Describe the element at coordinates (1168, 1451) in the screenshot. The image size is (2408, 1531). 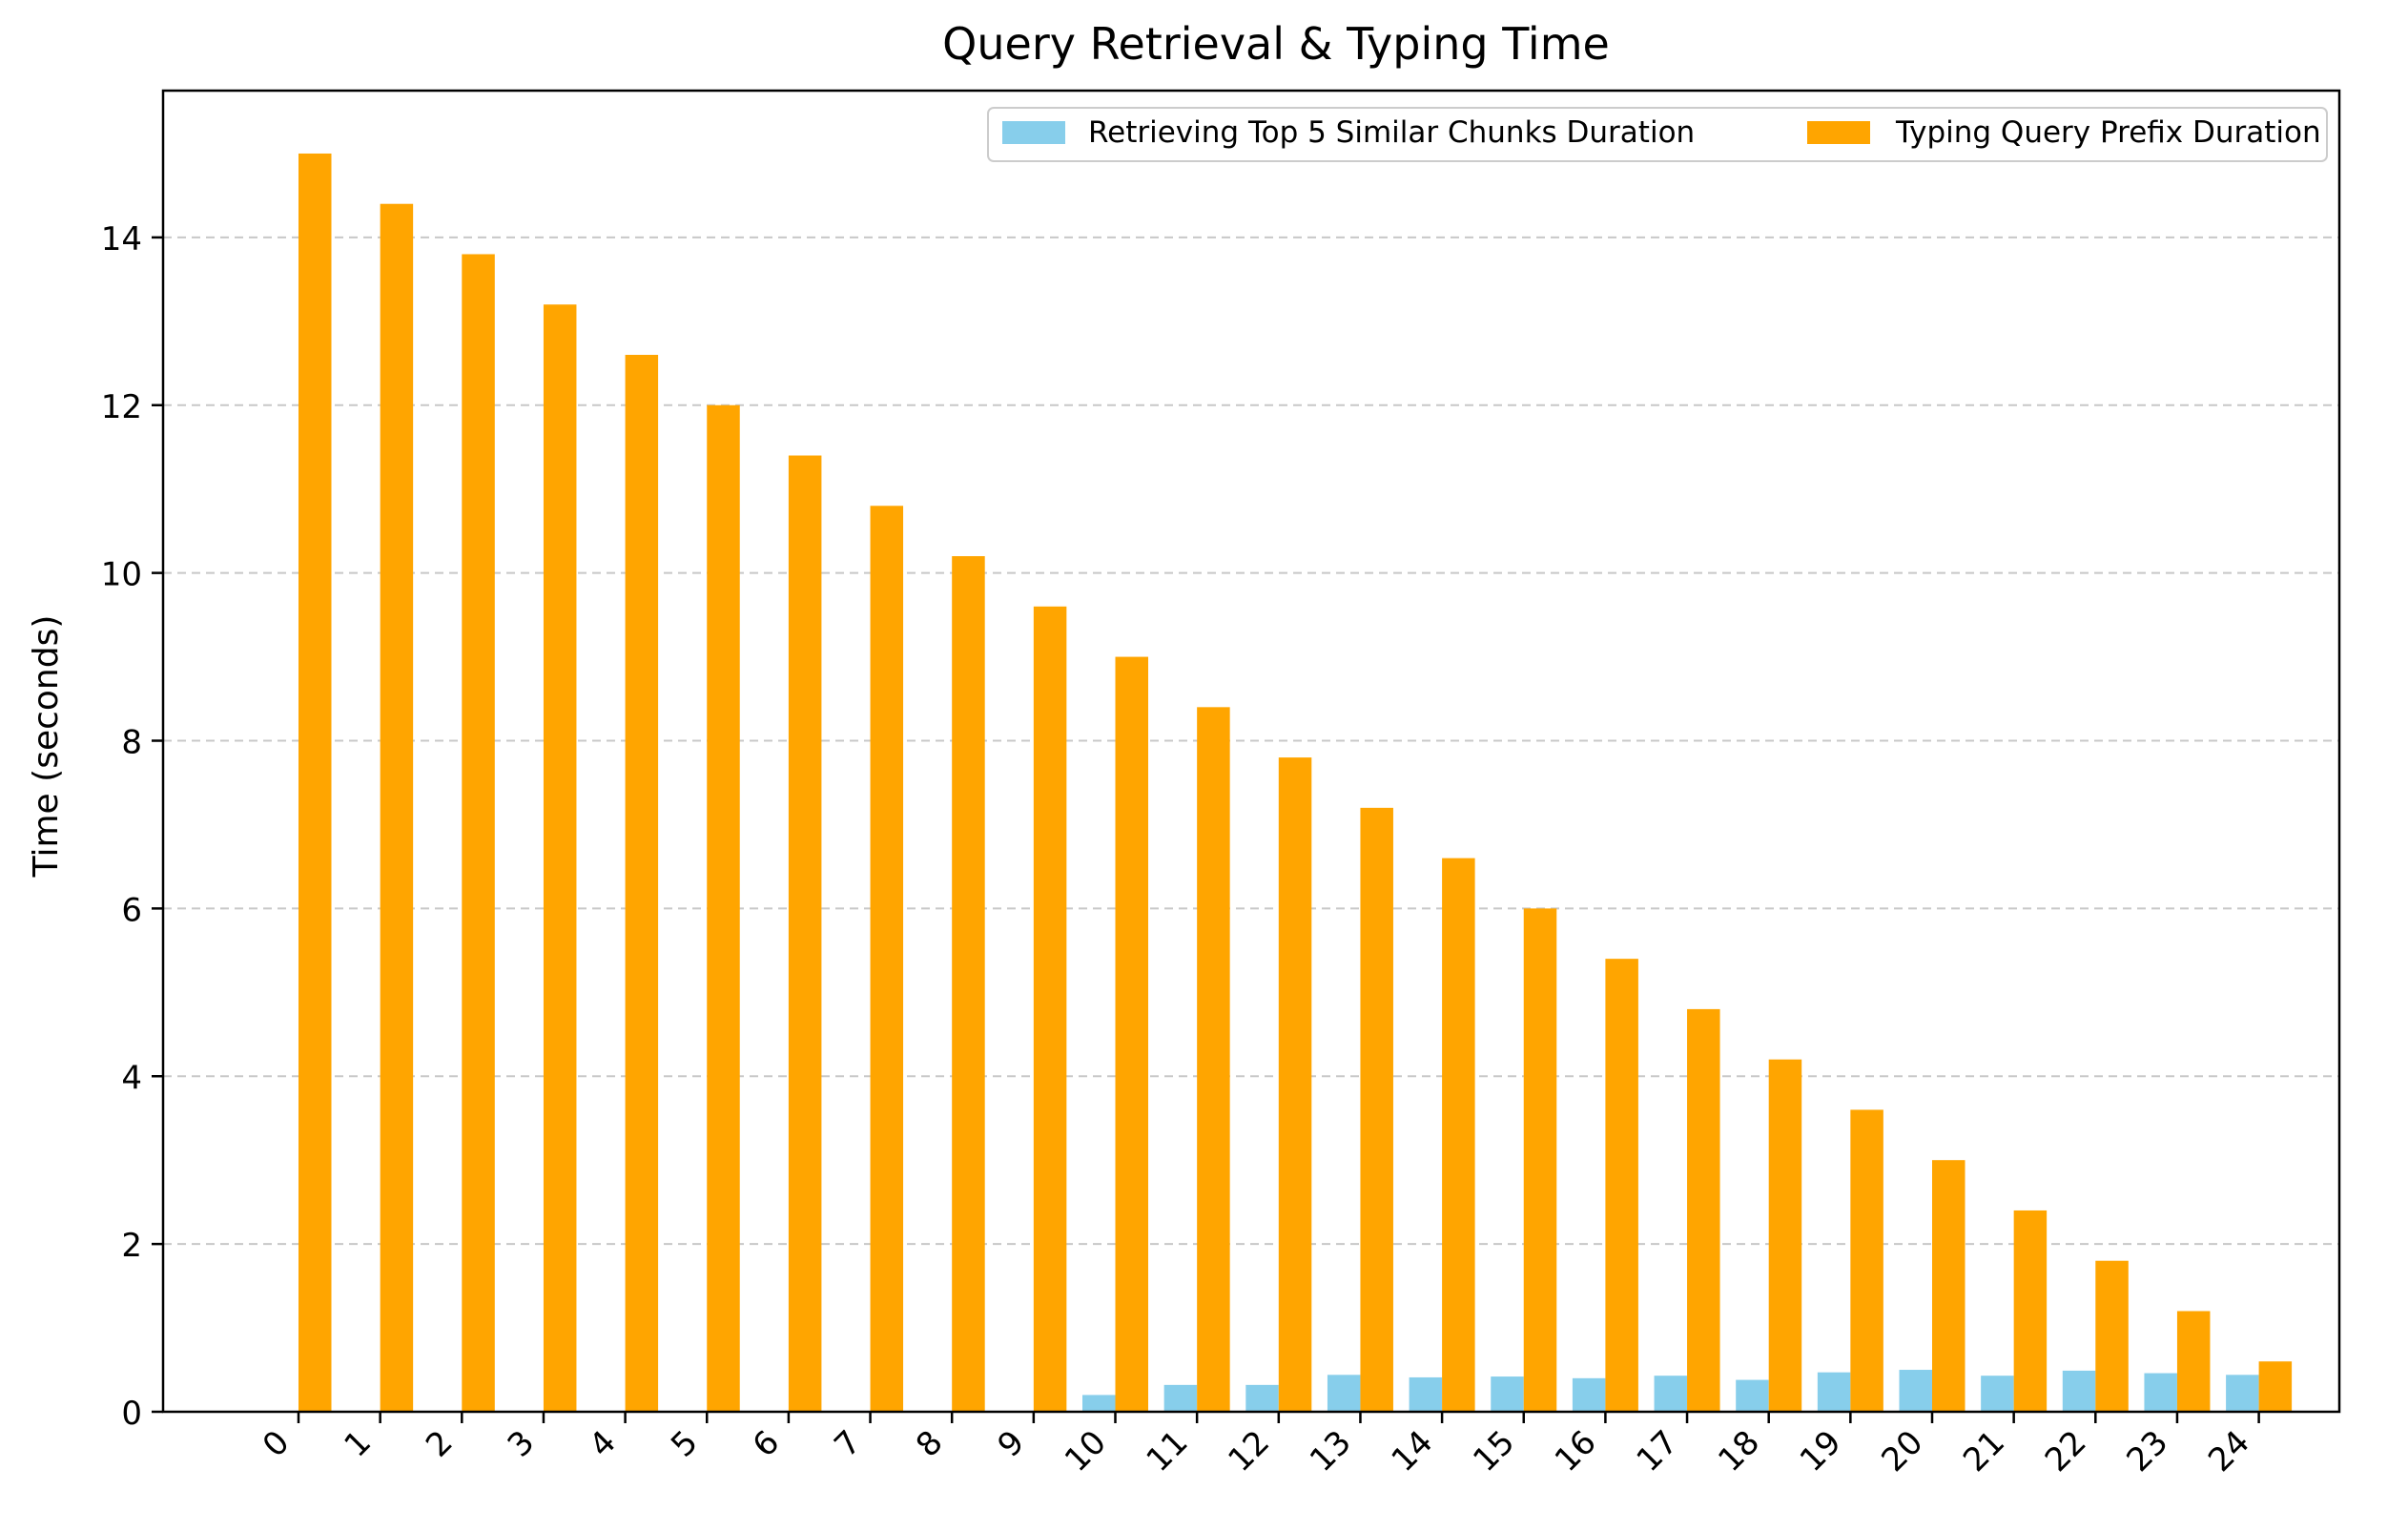
I see `x-tick-label: 11` at that location.